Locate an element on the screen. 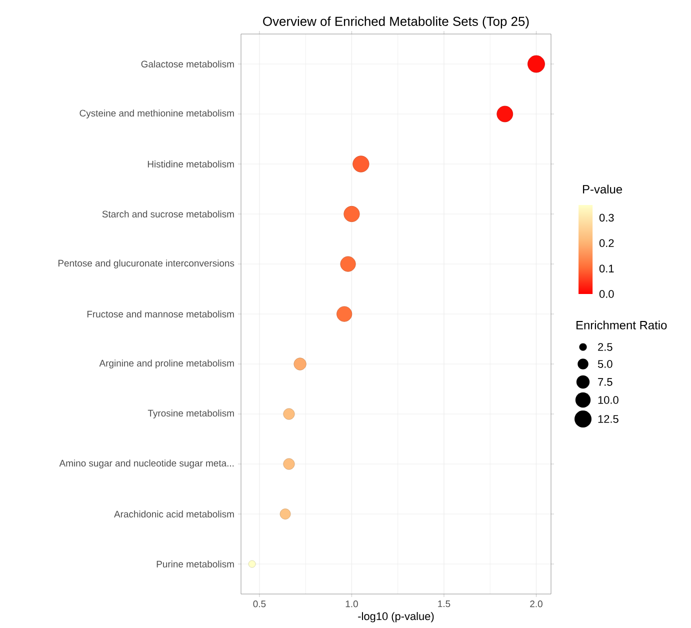  legend-label: 5.0 is located at coordinates (605, 364).